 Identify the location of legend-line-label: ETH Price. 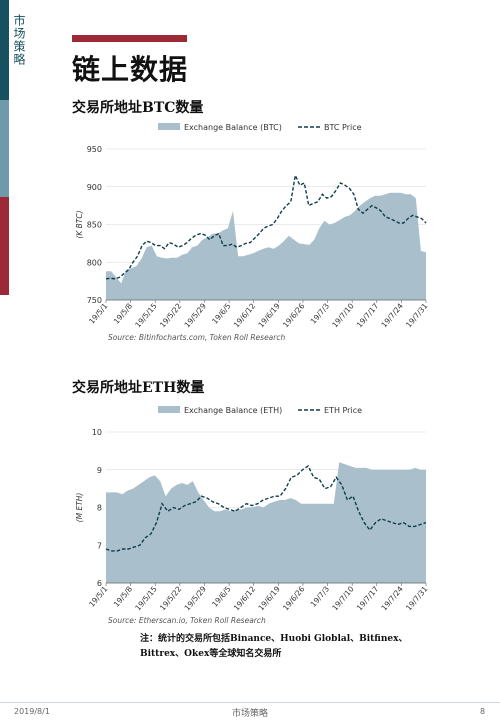
(343, 410).